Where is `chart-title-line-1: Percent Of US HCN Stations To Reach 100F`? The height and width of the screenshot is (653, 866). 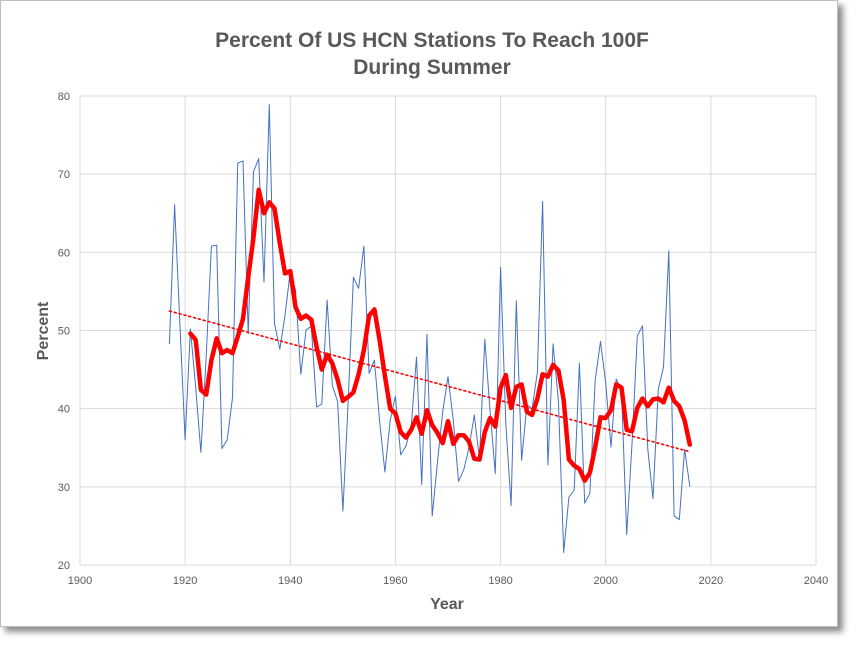 chart-title-line-1: Percent Of US HCN Stations To Reach 100F is located at coordinates (432, 40).